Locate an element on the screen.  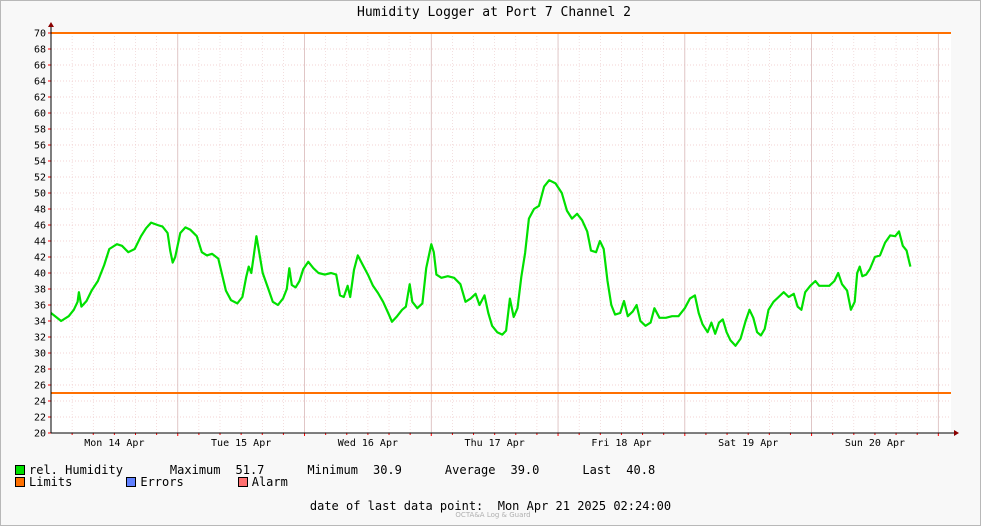
legend-limits: Limits is located at coordinates (51, 482).